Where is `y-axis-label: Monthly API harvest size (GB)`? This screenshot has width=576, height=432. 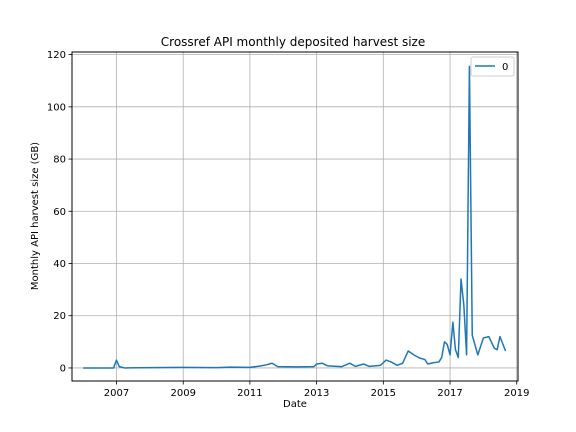
y-axis-label: Monthly API harvest size (GB) is located at coordinates (35, 216).